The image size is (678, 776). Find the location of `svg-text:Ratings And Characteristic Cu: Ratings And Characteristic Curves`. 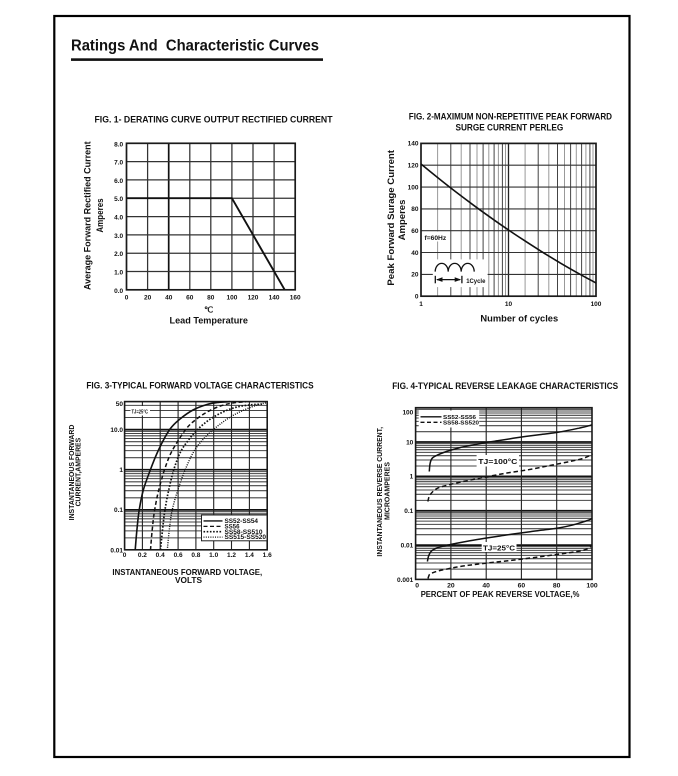

svg-text:Ratings And Characteristic Cu: Ratings And Characteristic Curves is located at coordinates (195, 46).